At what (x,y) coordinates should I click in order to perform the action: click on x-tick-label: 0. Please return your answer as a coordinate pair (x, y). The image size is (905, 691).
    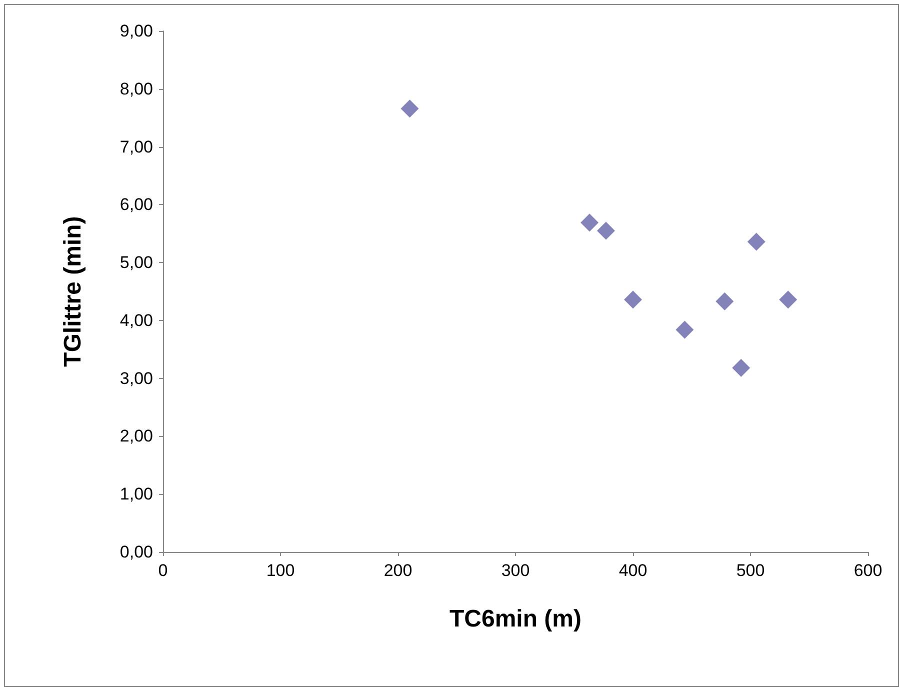
    Looking at the image, I should click on (163, 570).